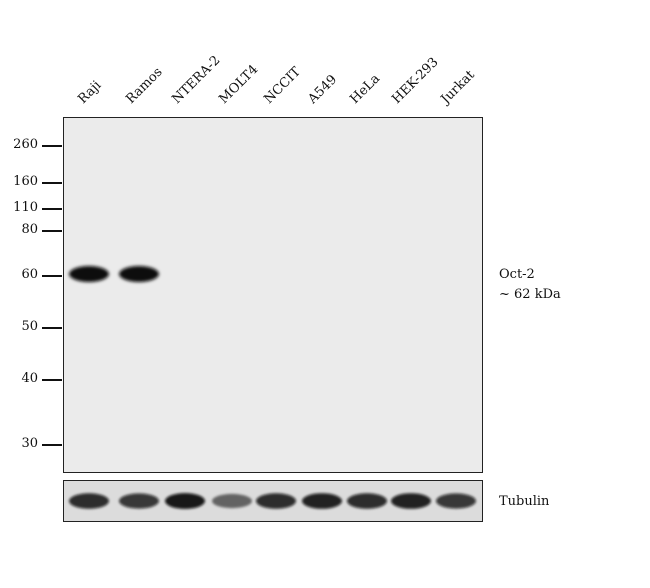 Image resolution: width=650 pixels, height=588 pixels. What do you see at coordinates (25, 144) in the screenshot?
I see `marker-label-260: 260` at bounding box center [25, 144].